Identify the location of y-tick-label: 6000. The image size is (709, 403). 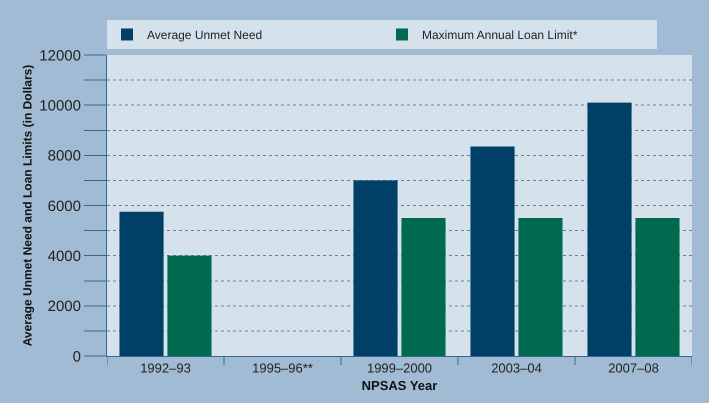
(64, 206).